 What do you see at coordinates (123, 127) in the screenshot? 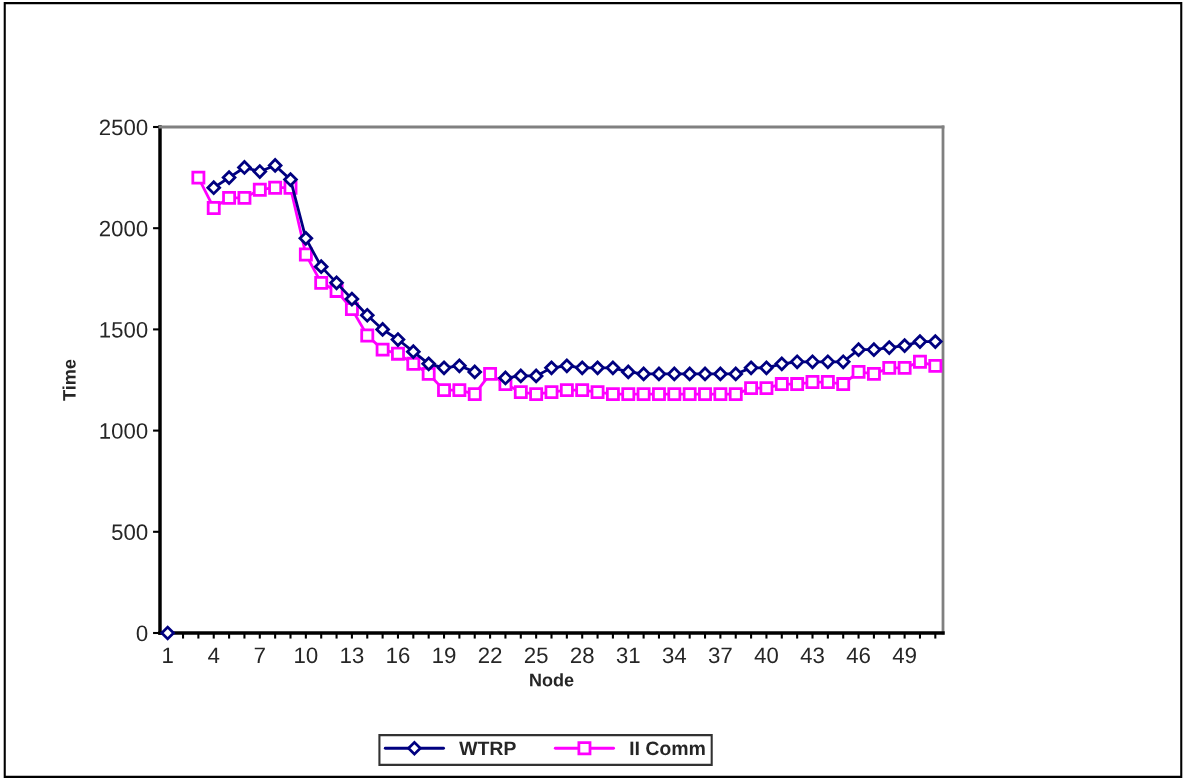
I see `y-tick-label: 2500` at bounding box center [123, 127].